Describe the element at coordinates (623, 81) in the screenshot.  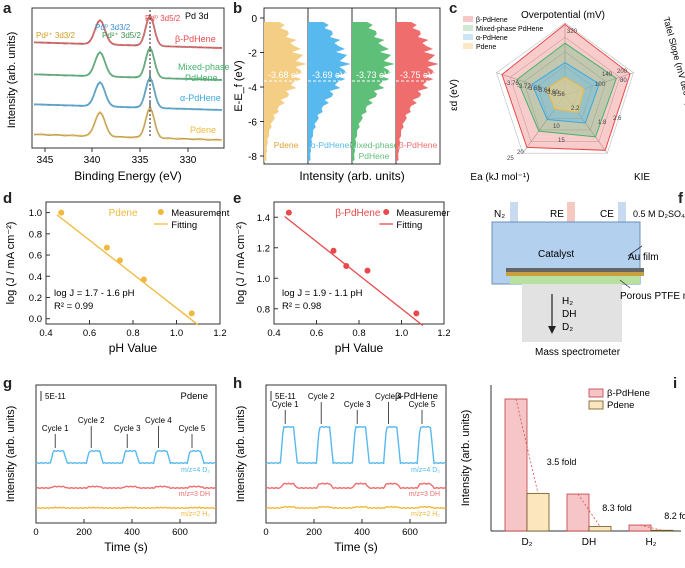
I see `radar-tick-label: 80` at that location.